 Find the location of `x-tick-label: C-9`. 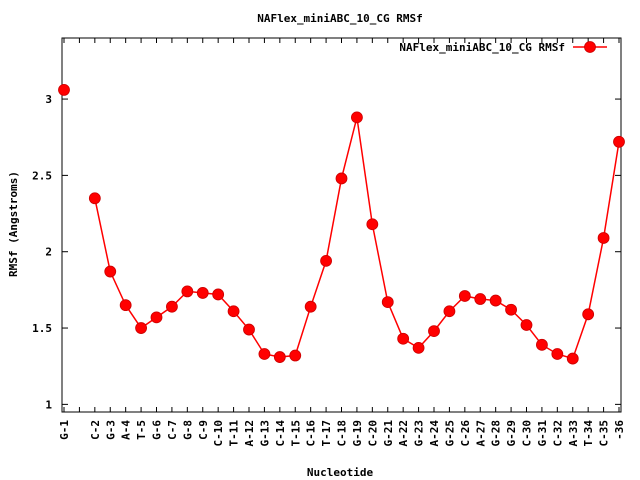

x-tick-label: C-9 is located at coordinates (203, 430).